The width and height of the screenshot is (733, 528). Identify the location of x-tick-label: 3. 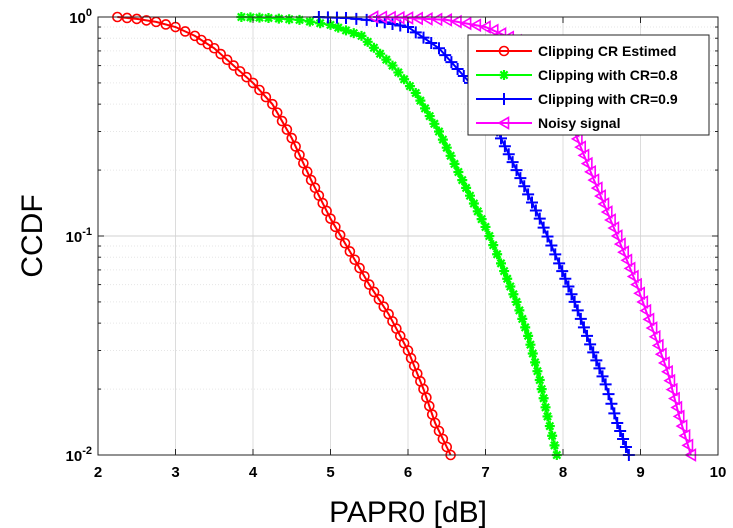
(175, 472).